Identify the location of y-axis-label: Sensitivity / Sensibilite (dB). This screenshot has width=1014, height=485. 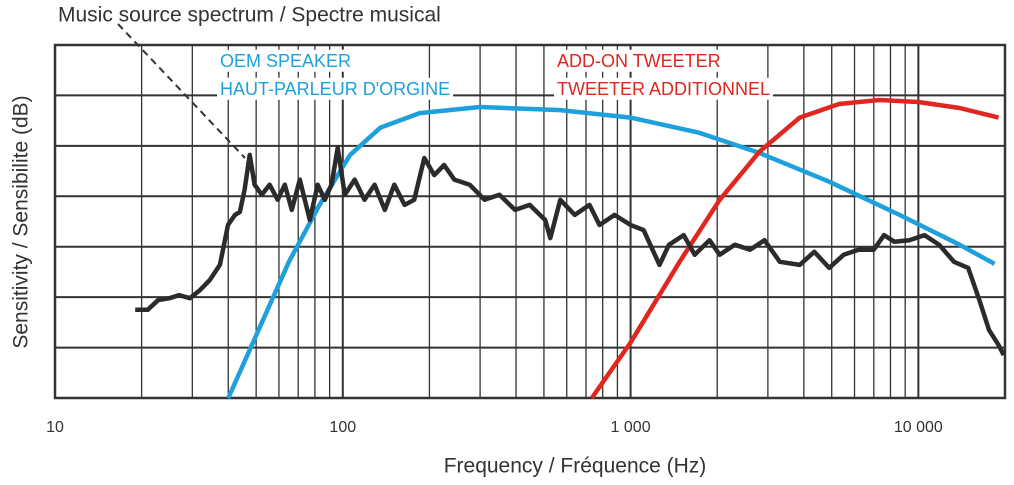
(21, 221).